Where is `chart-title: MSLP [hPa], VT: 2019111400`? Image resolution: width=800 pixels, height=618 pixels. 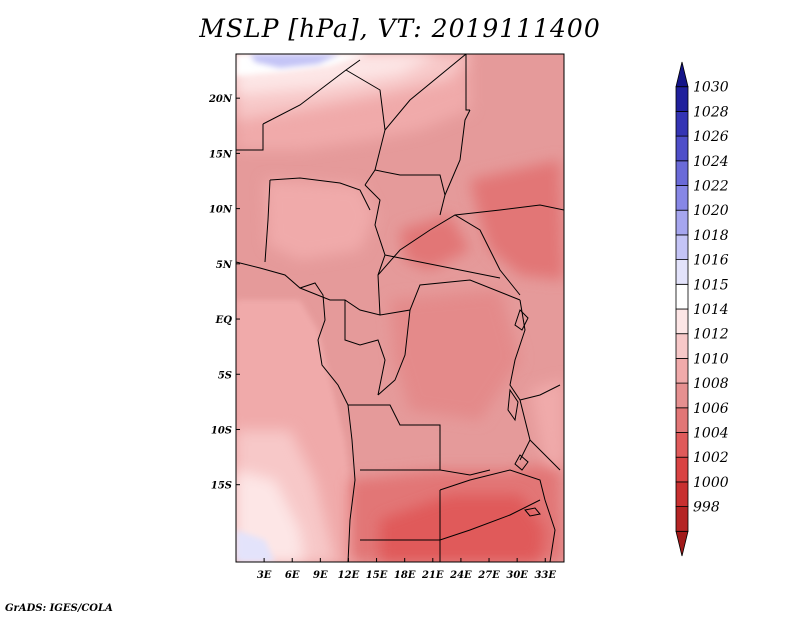
chart-title: MSLP [hPa], VT: 2019111400 is located at coordinates (400, 28).